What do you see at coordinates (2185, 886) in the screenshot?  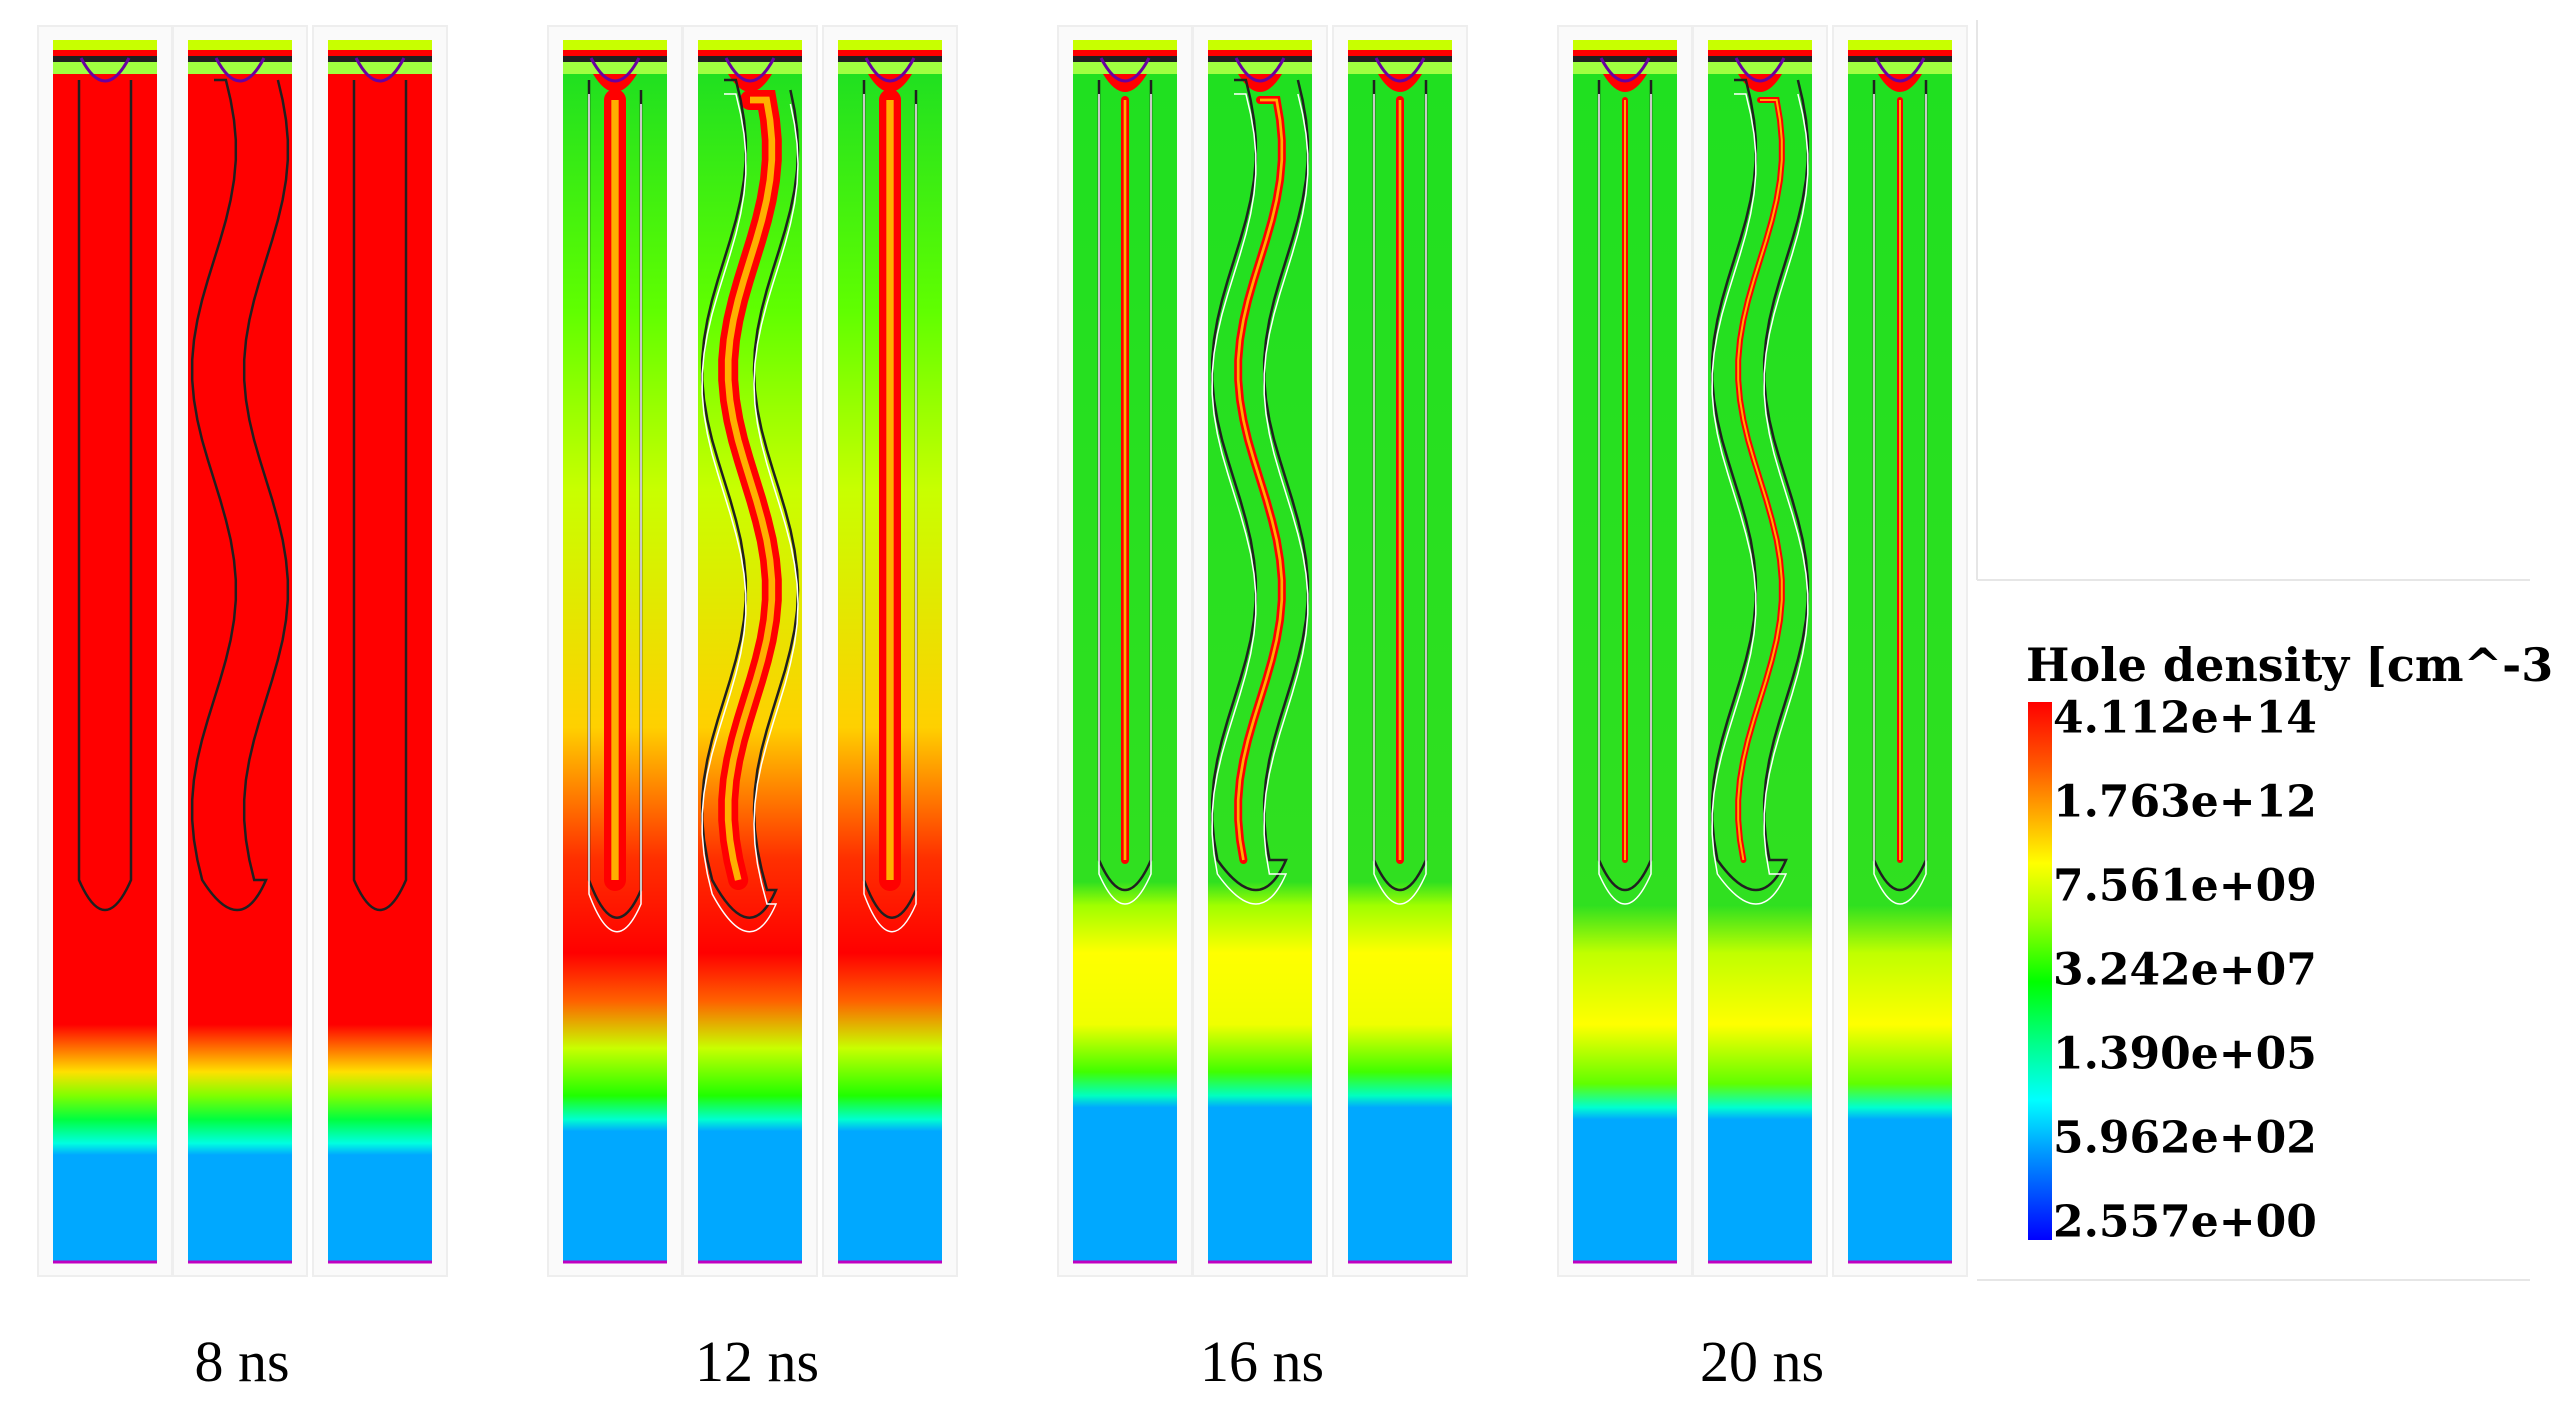 I see `legend-tick-3: 7.561e+09` at bounding box center [2185, 886].